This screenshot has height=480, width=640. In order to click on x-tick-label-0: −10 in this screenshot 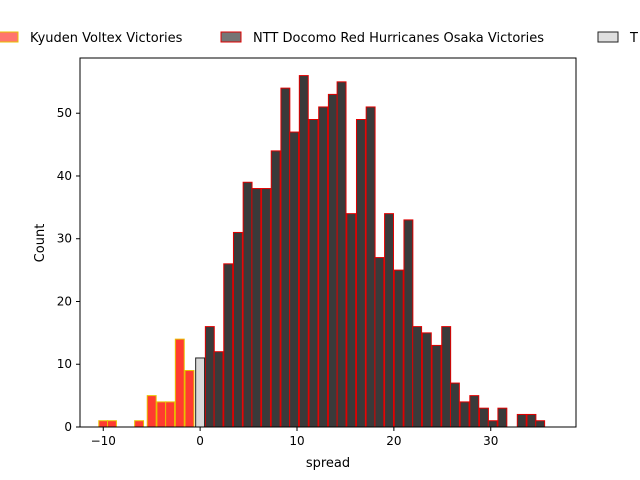, I will do `click(103, 441)`.